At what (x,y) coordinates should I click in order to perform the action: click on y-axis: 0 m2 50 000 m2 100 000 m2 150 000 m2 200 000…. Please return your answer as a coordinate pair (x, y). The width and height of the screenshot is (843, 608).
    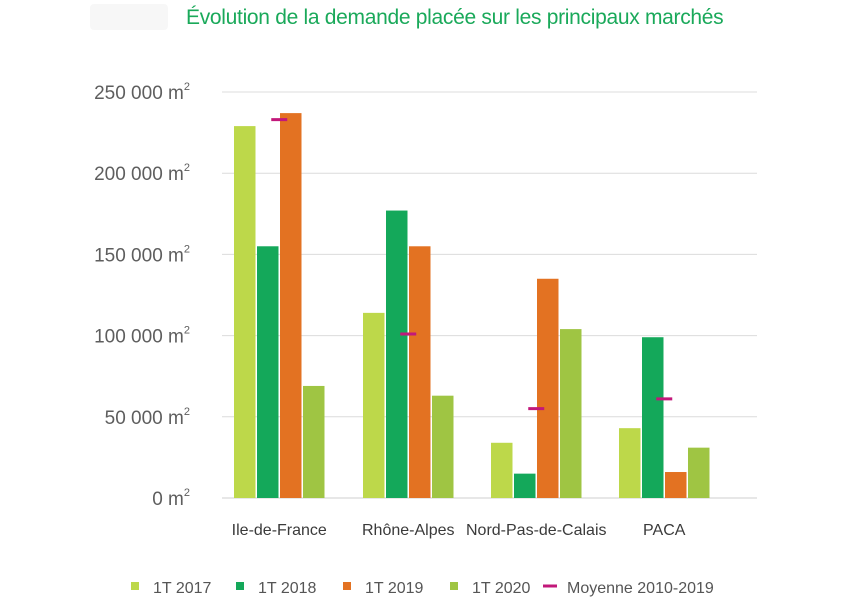
    Looking at the image, I should click on (142, 295).